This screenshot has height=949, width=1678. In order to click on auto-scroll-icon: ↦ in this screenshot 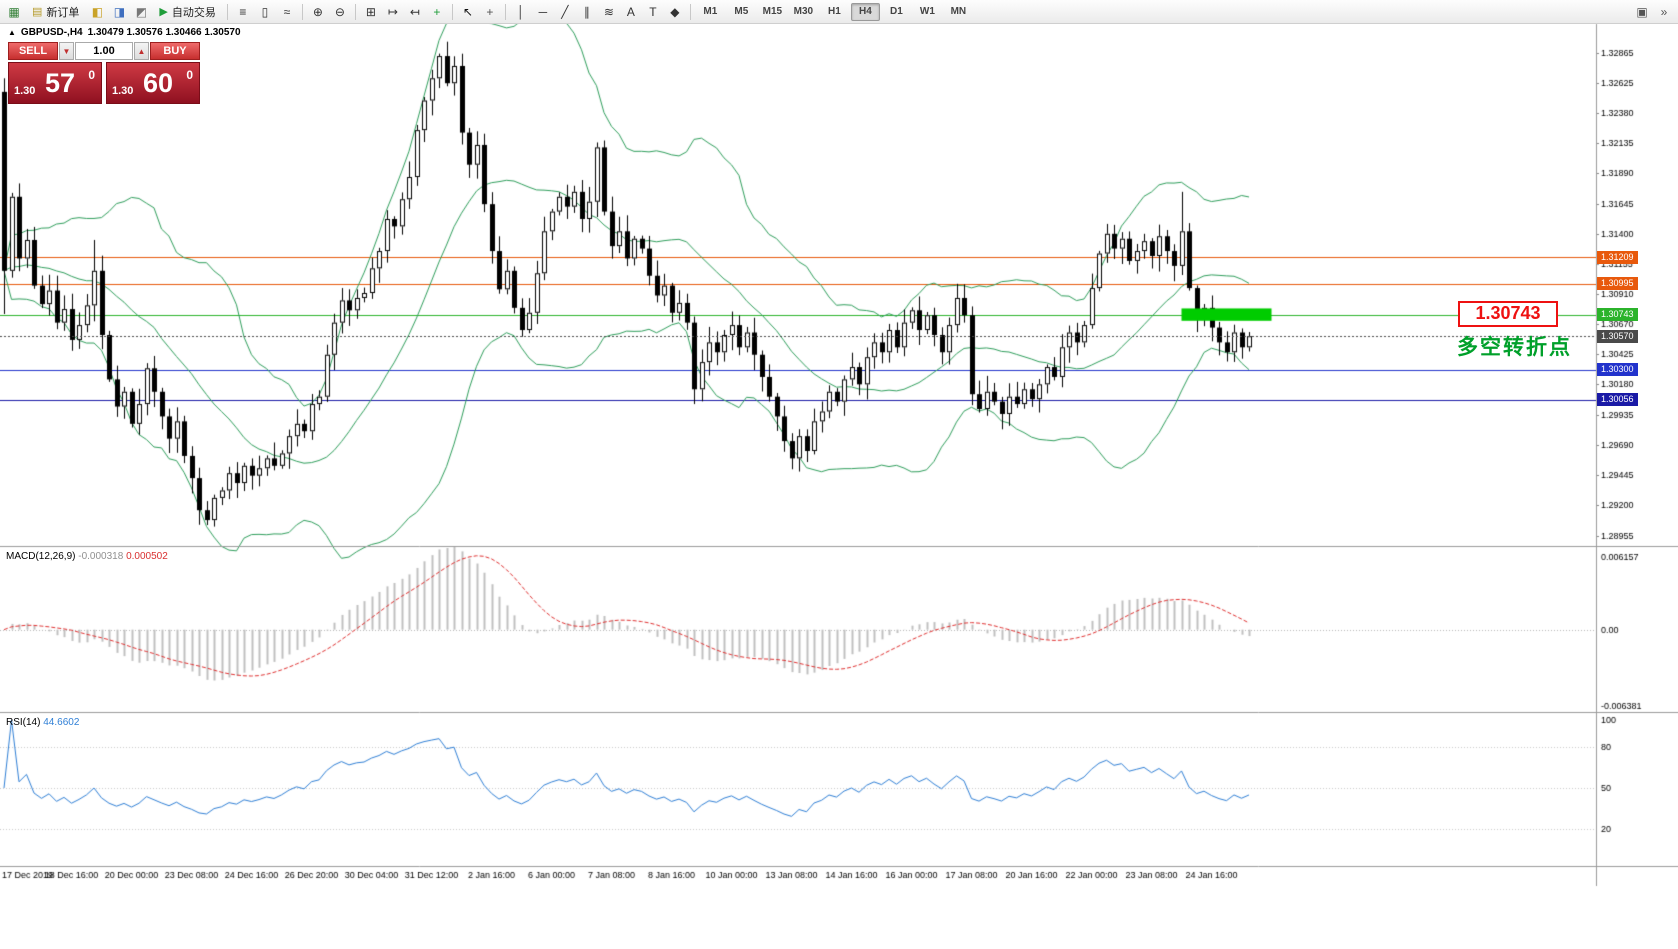, I will do `click(392, 11)`.